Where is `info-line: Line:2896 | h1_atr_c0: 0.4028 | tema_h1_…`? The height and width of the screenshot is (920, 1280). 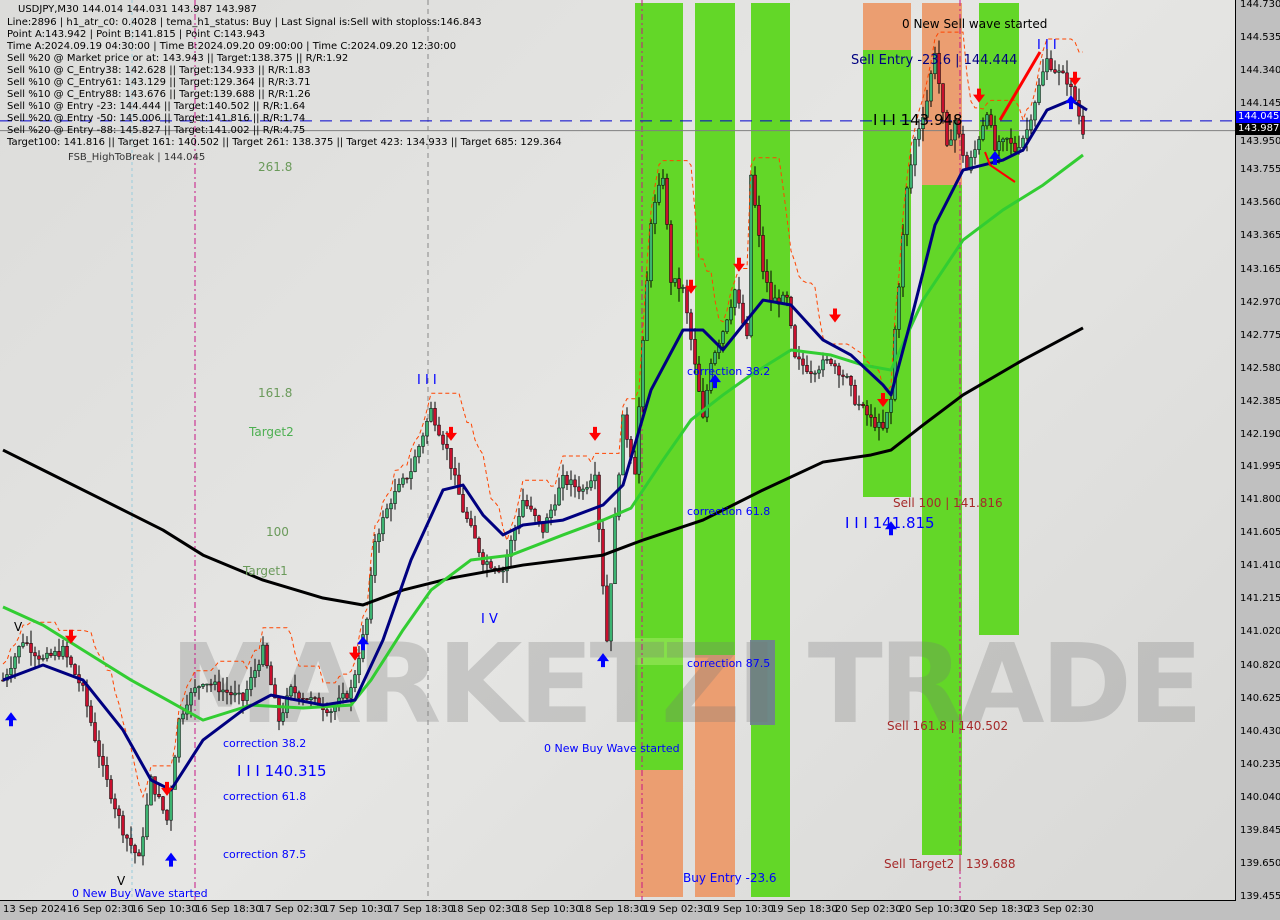
info-line: Line:2896 | h1_atr_c0: 0.4028 | tema_h1_… is located at coordinates (244, 22).